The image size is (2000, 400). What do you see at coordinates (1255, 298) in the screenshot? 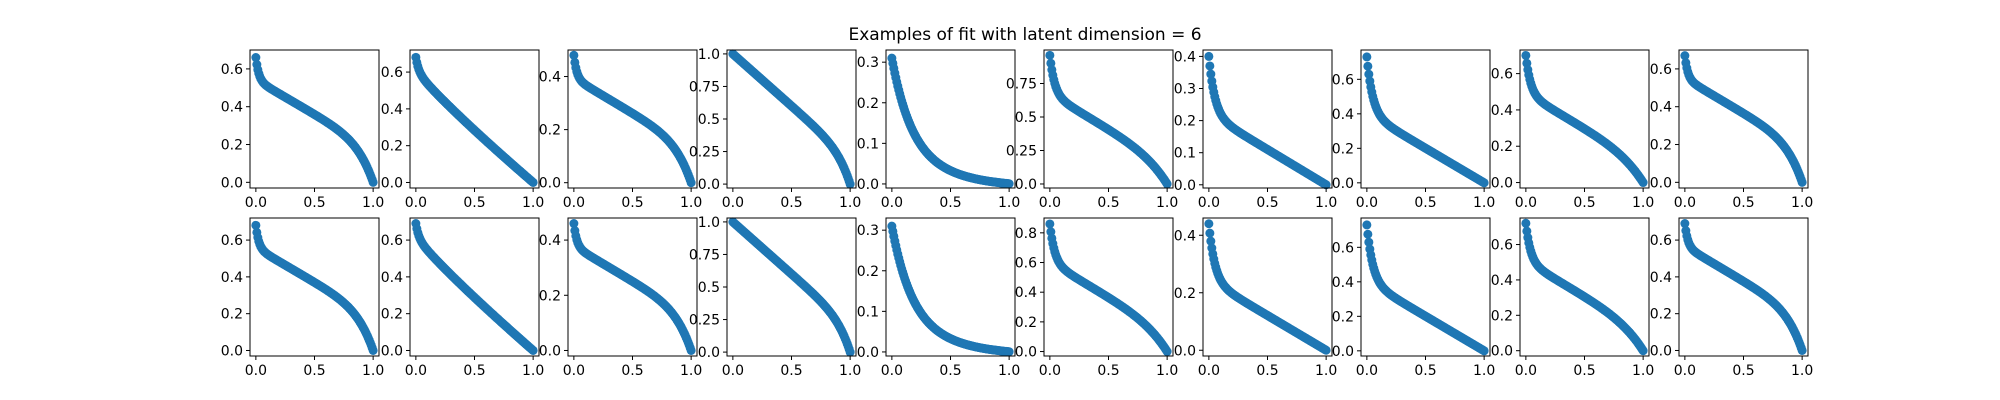
I see `subplot-17: 0.0 0.5 1.0 0.0 0.2 0.4` at bounding box center [1255, 298].